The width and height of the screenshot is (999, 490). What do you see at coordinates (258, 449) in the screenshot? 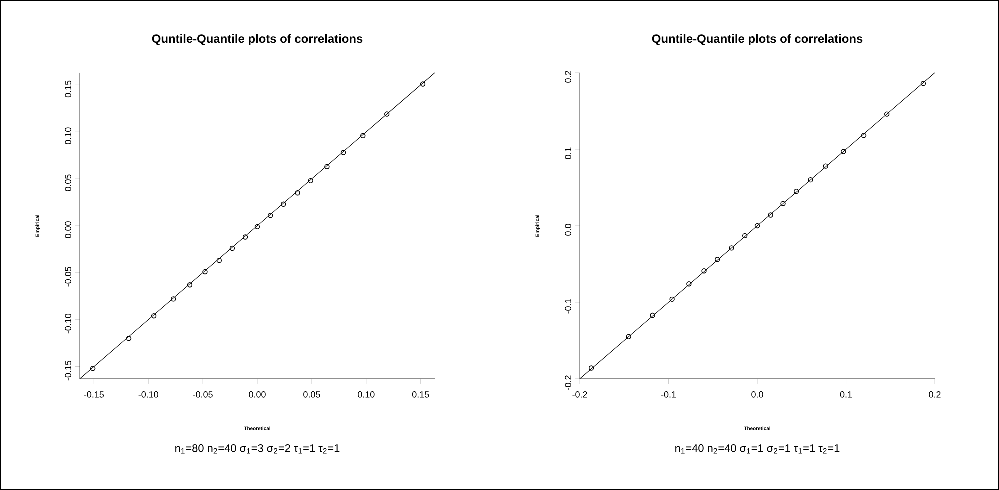
I see `text: n$_{1}$=80 n$_{2}$=40 σ$_{1}$=3 σ$_{2}$=2 τ$_{1}$=1 τ$_{2}$=1` at bounding box center [258, 449].